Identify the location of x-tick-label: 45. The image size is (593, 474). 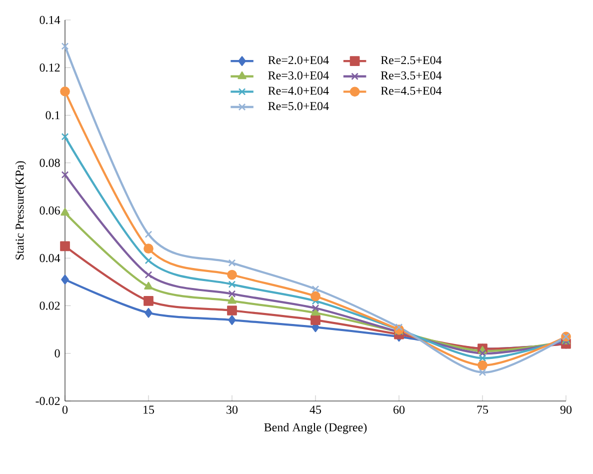
(316, 410).